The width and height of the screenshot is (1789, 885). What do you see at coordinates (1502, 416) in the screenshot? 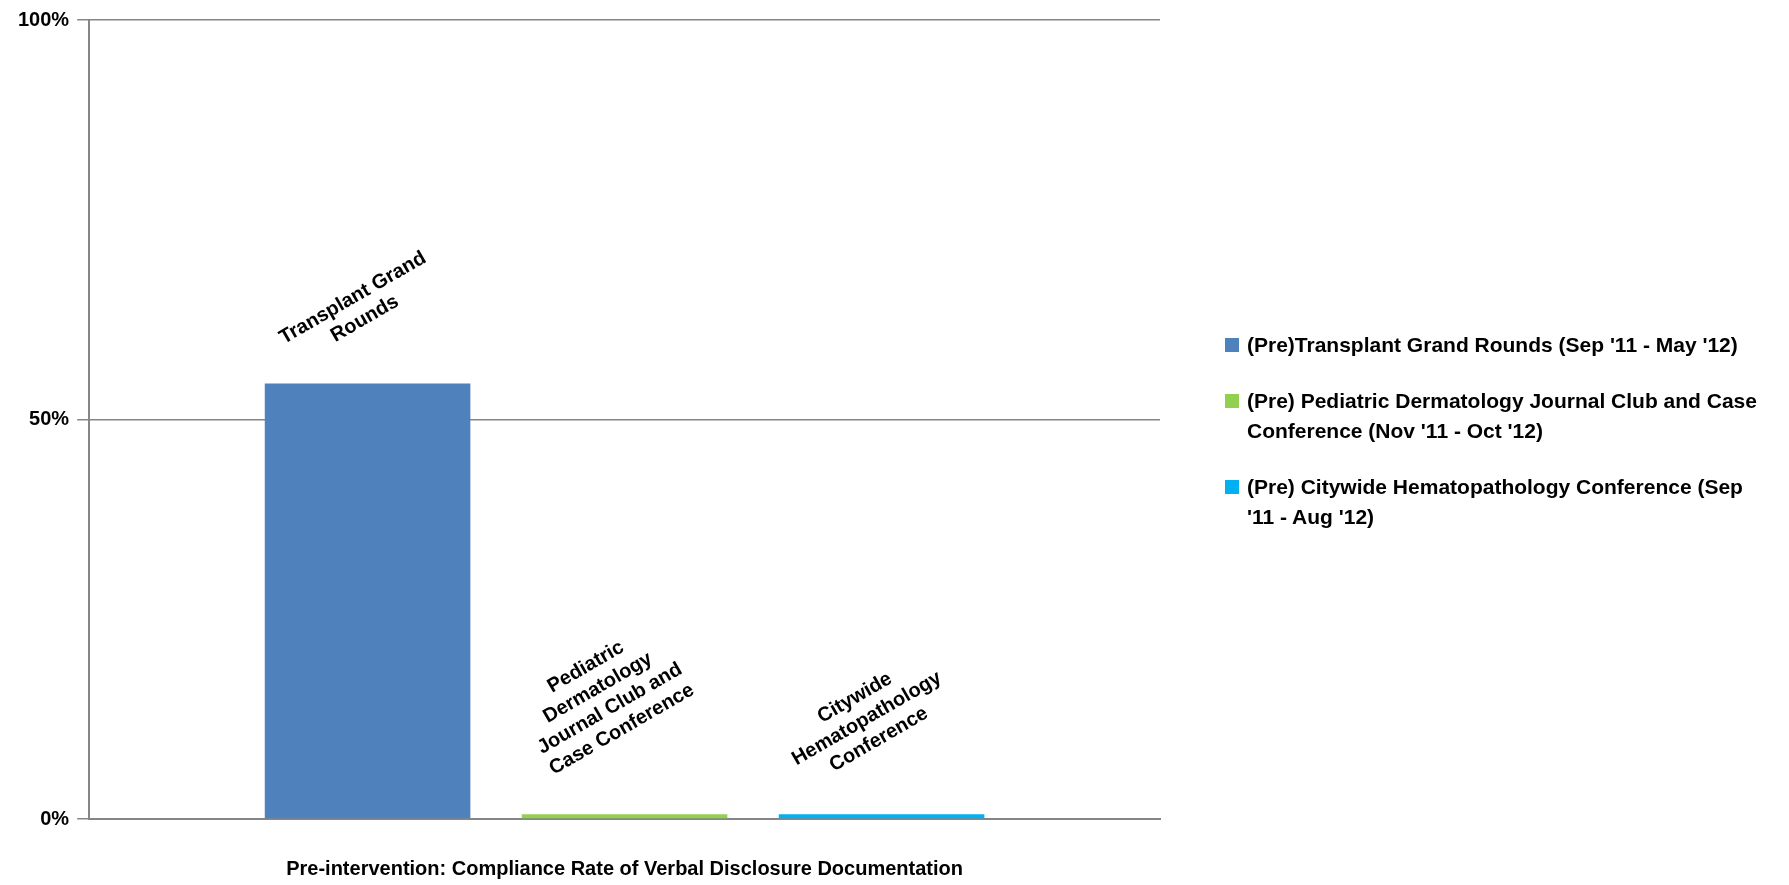
I see `legend-label: (Pre) Pediatric Dermatology Journal Club and Case Conference (Nov '11 - Oct '12)` at bounding box center [1502, 416].